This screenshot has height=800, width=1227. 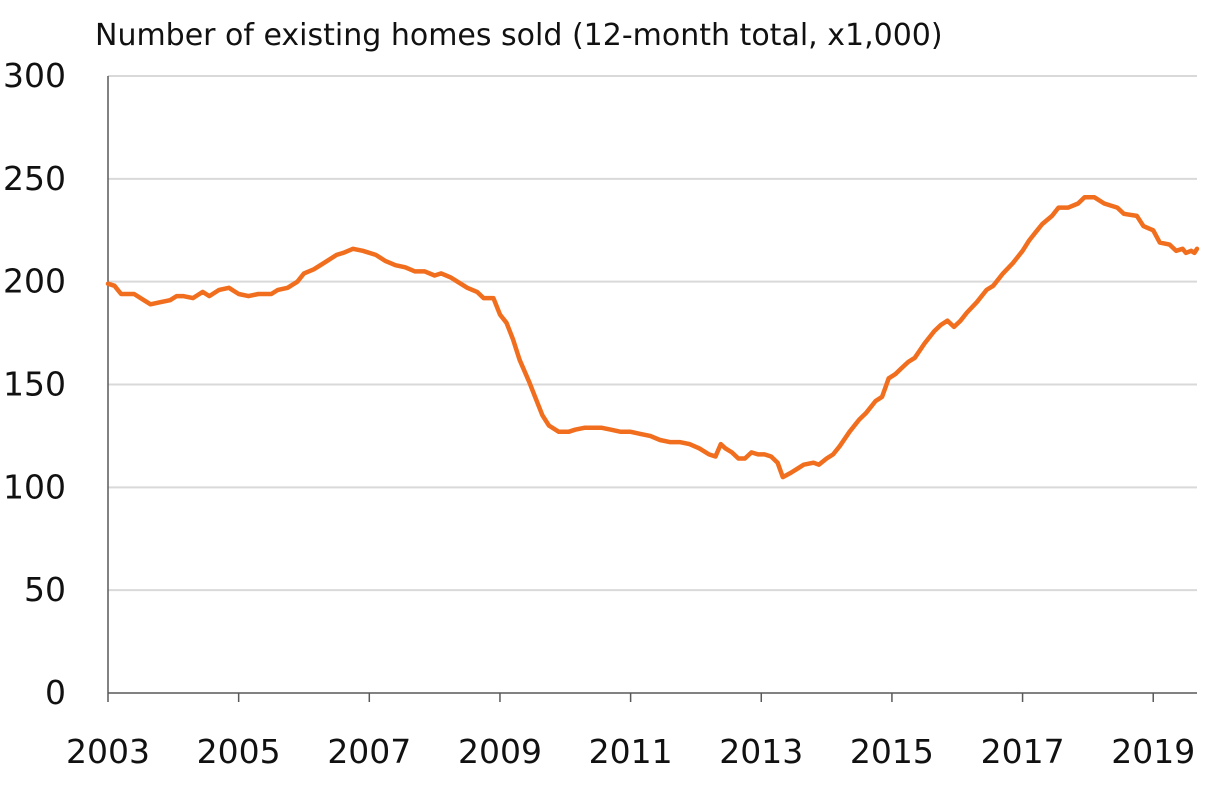 What do you see at coordinates (34, 486) in the screenshot?
I see `y-tick-label: 100` at bounding box center [34, 486].